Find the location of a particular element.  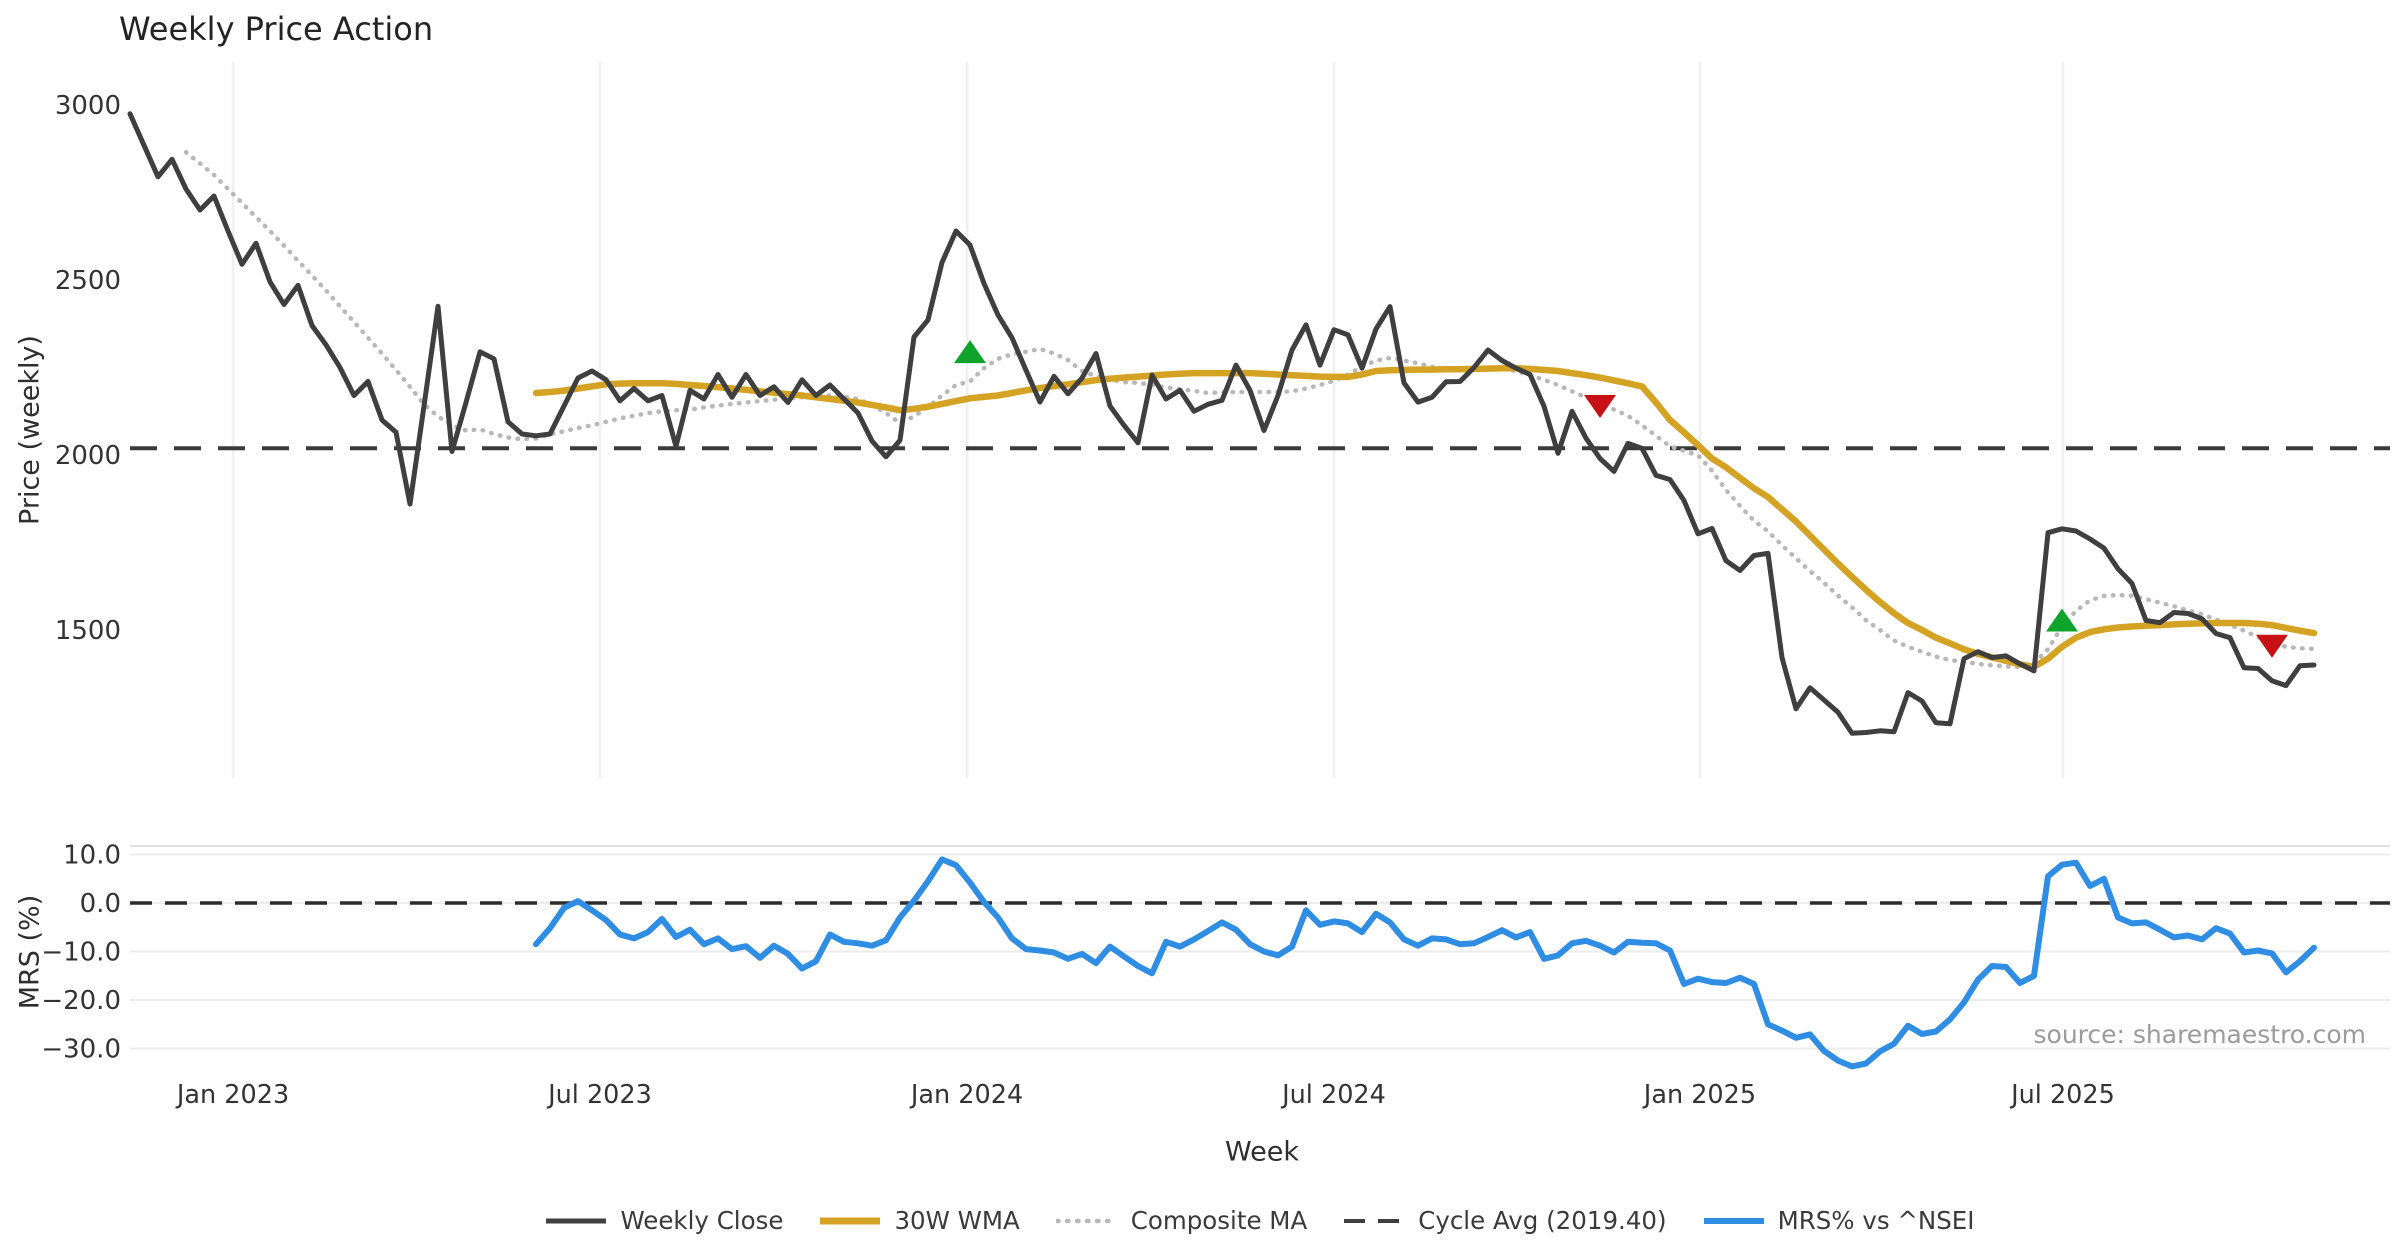

x-tick-label: Jan 2023 is located at coordinates (232, 1095).